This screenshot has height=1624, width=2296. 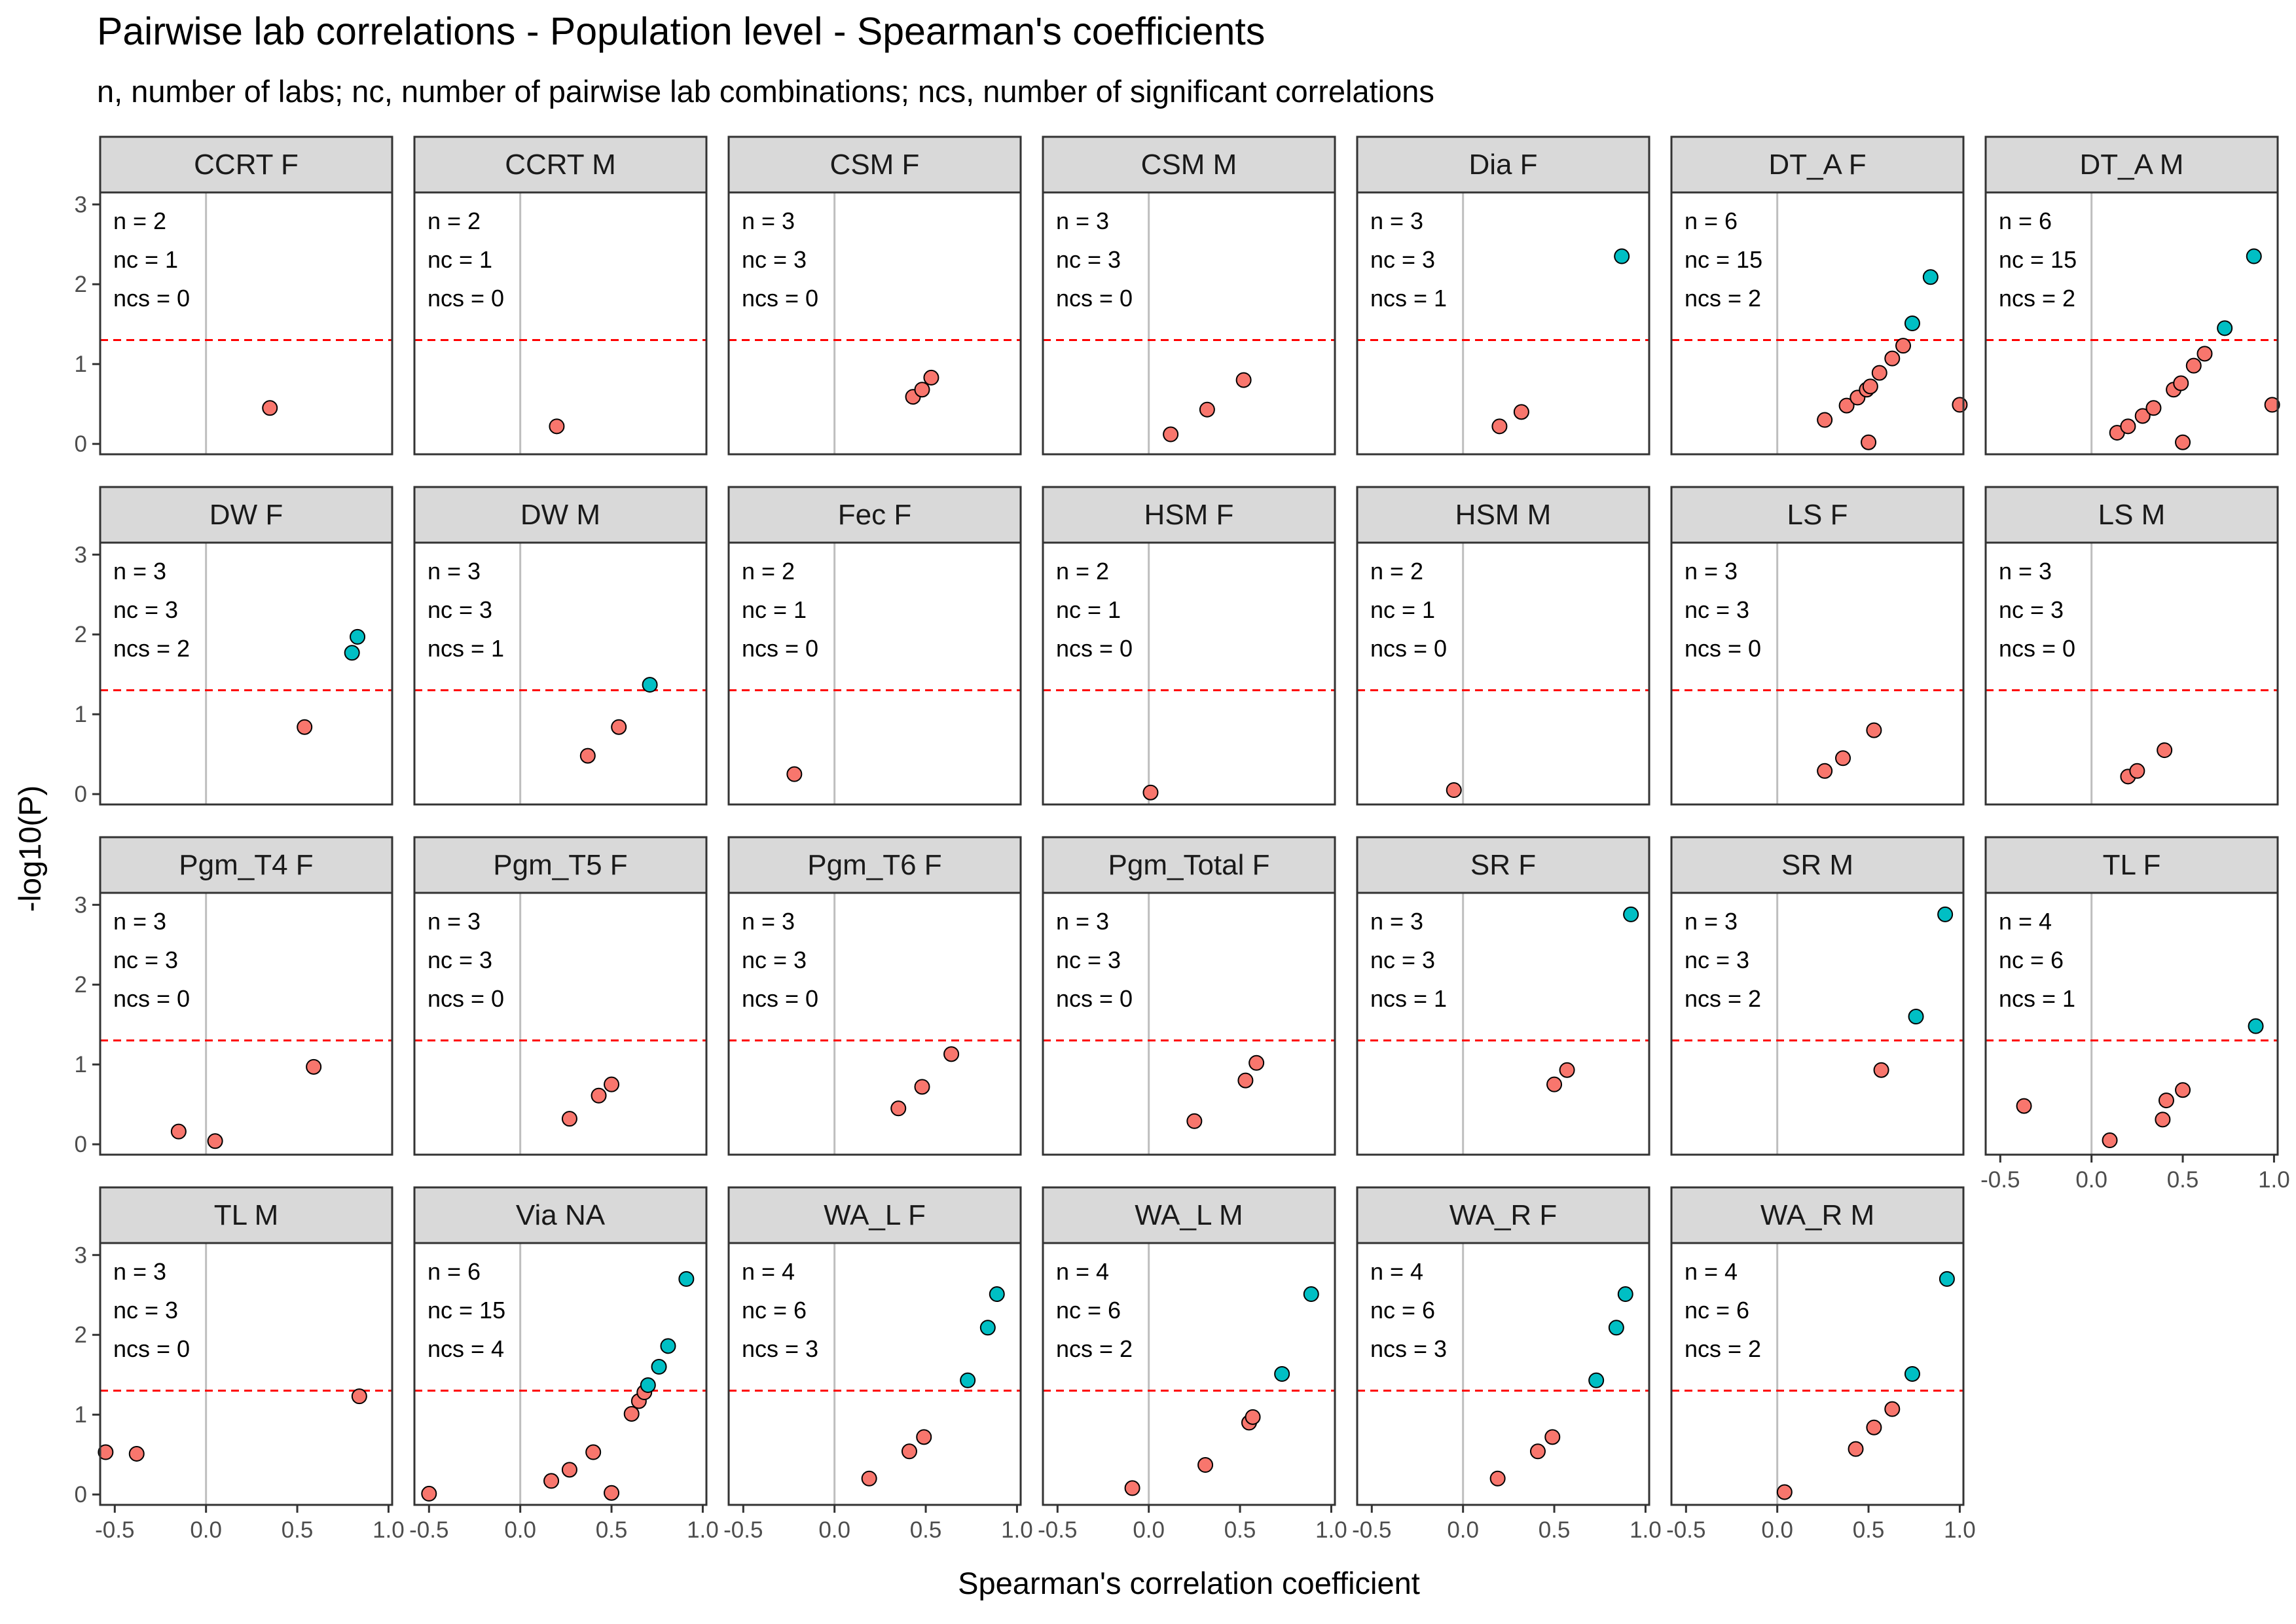 What do you see at coordinates (1819, 295) in the screenshot?
I see `facet-dt-a-f: DT_A F n = 6 nc = 15 ncs = 2` at bounding box center [1819, 295].